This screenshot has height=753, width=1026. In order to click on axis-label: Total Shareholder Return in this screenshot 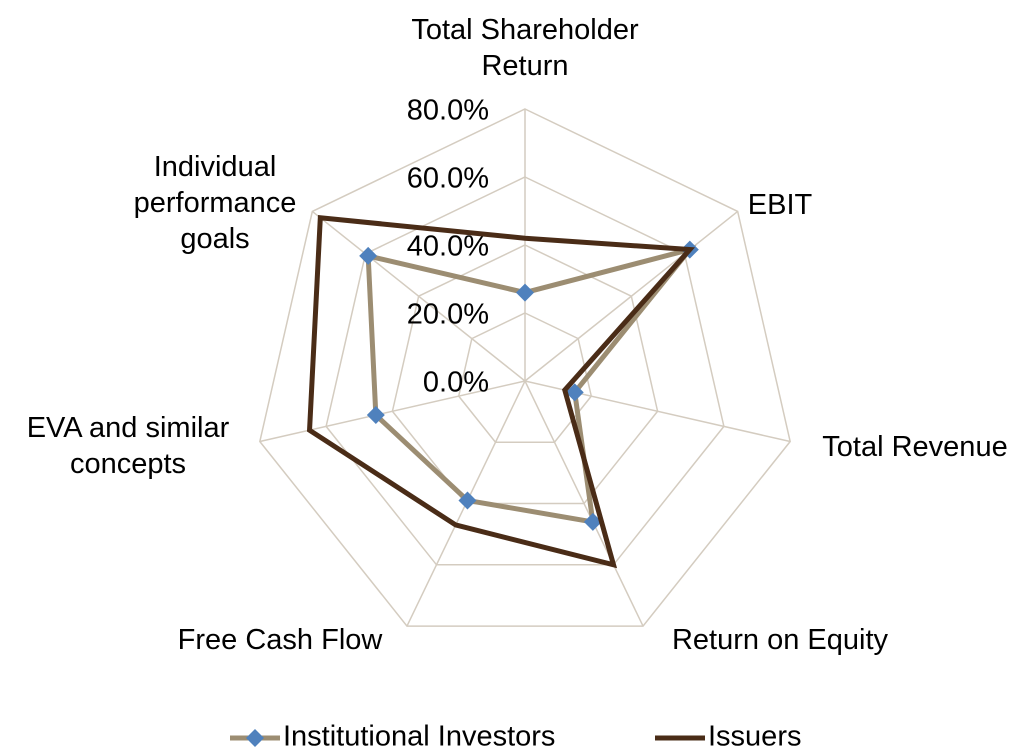, I will do `click(525, 48)`.